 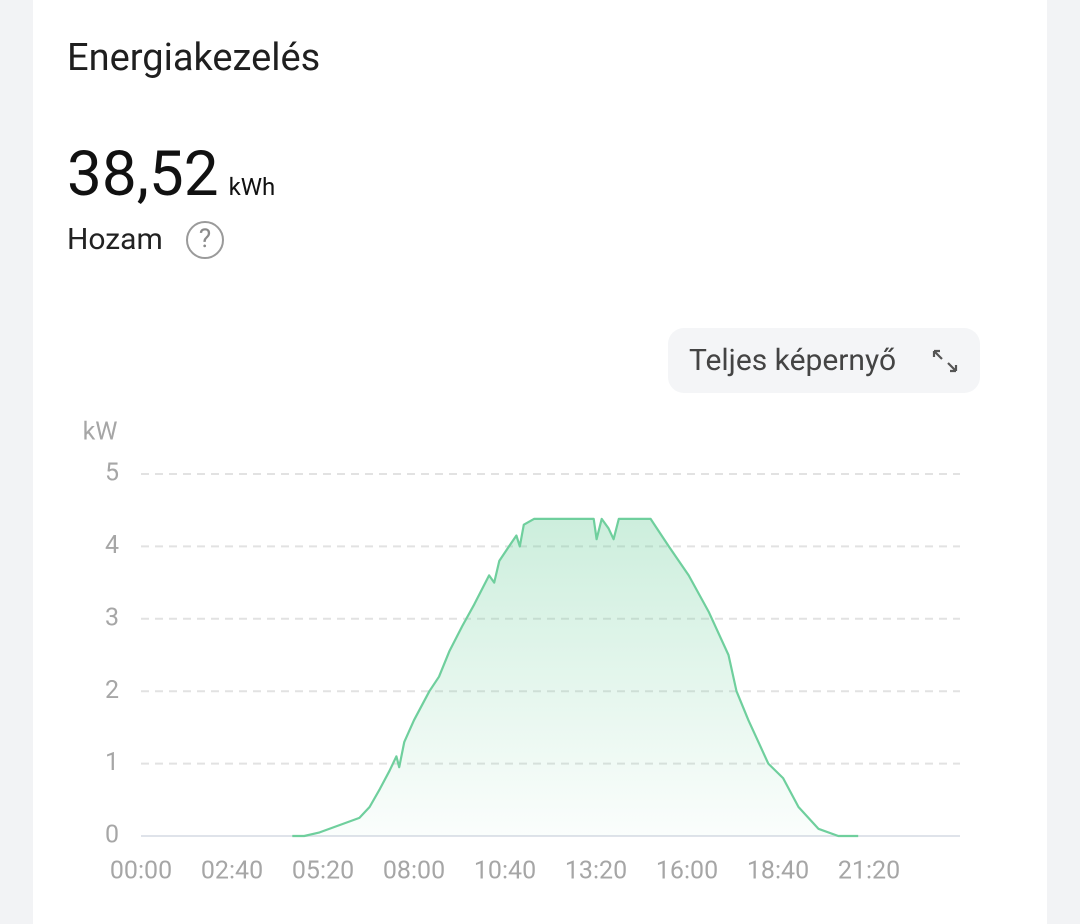 I want to click on help-icon: ?, so click(x=205, y=240).